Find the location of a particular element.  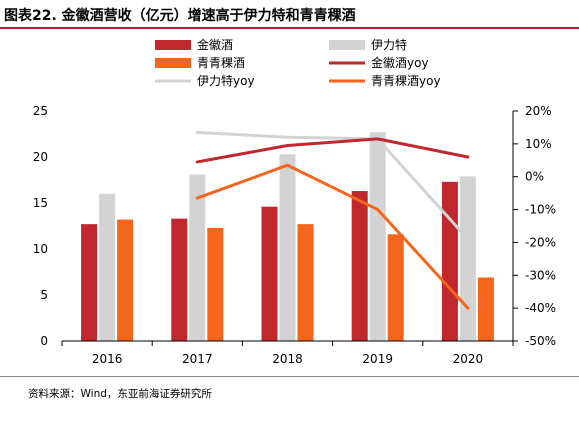

legend-swatch-伊力特 is located at coordinates (347, 45).